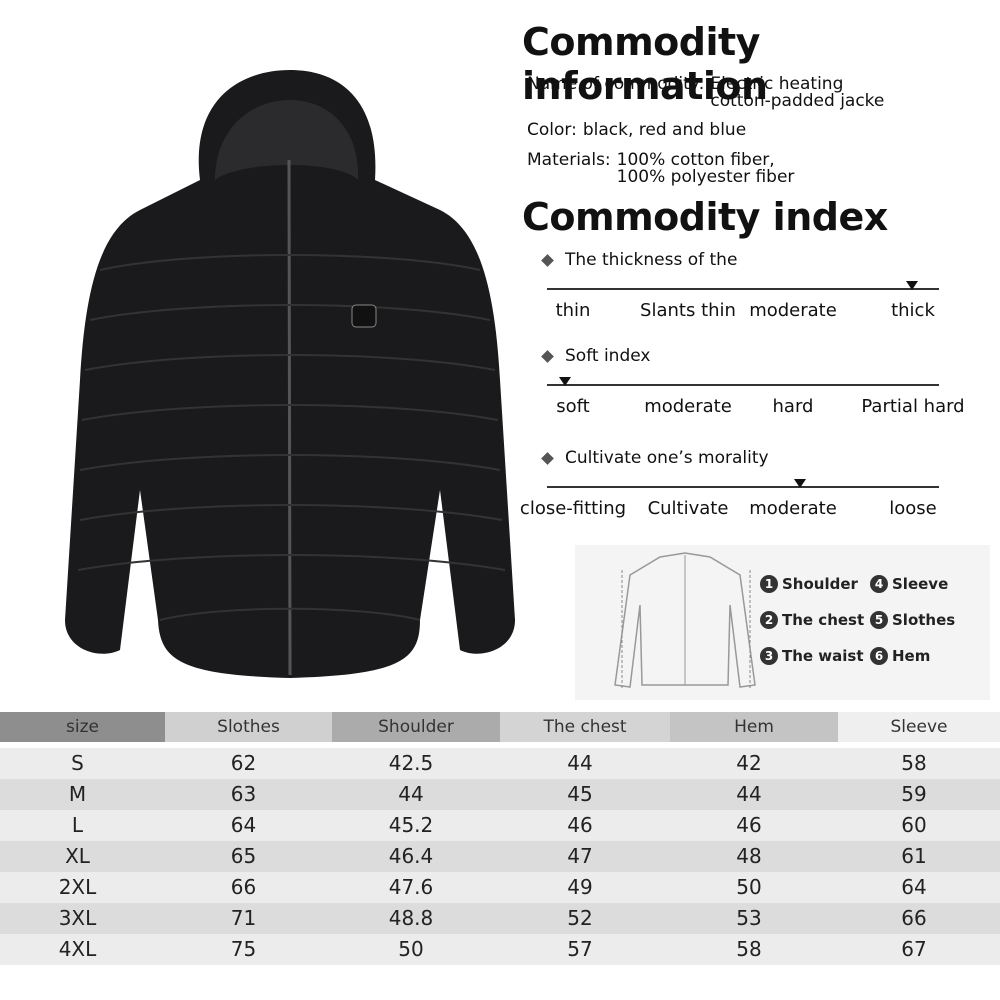  Describe the element at coordinates (651, 260) in the screenshot. I see `scale-name: The thickness of the` at that location.